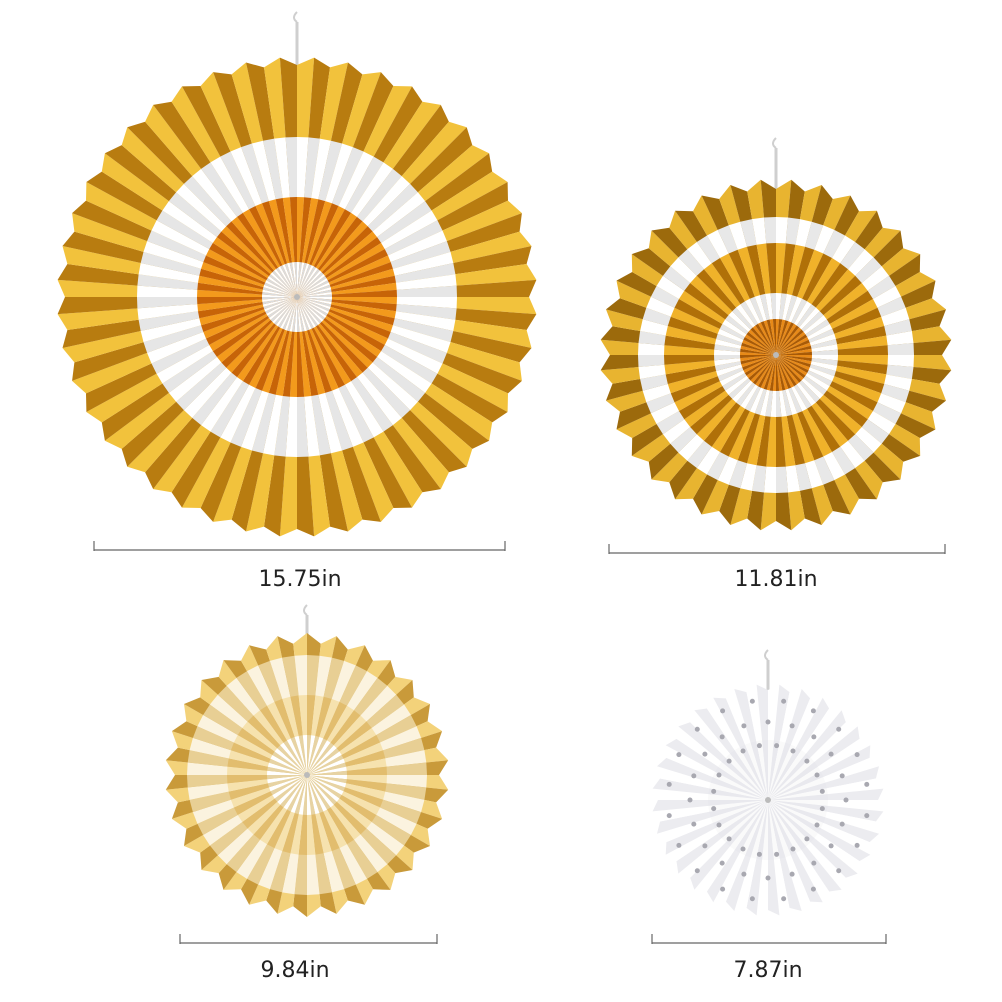 The width and height of the screenshot is (1002, 1002). I want to click on hanger-hook, so click(766, 655).